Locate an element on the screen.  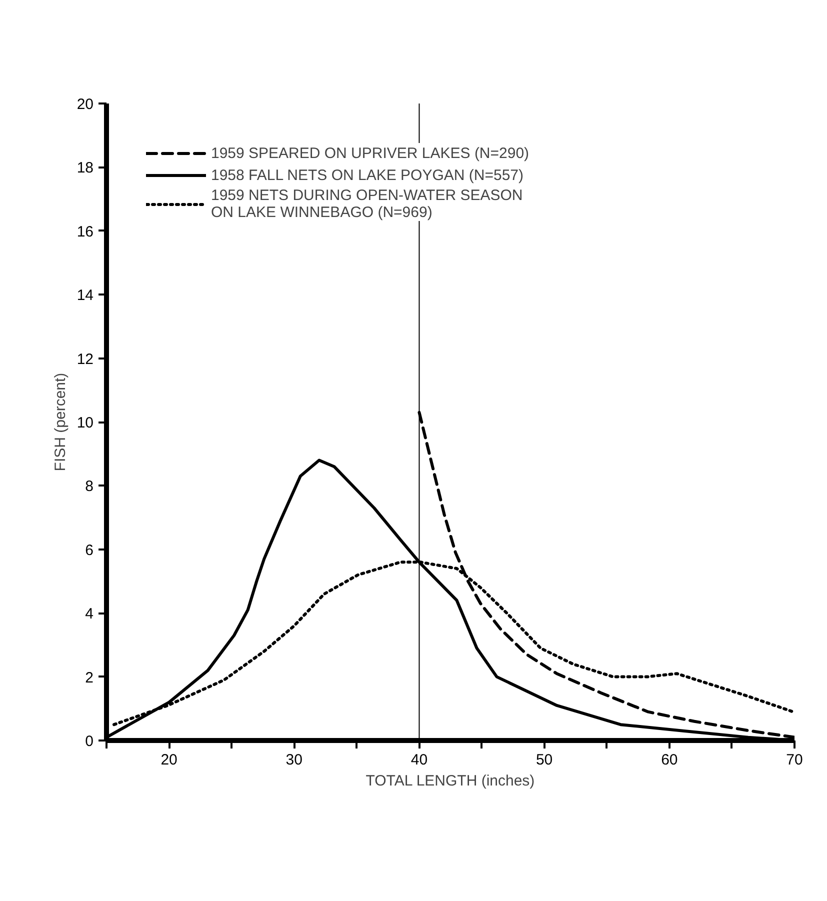
y-tick-label: 0 is located at coordinates (89, 741).